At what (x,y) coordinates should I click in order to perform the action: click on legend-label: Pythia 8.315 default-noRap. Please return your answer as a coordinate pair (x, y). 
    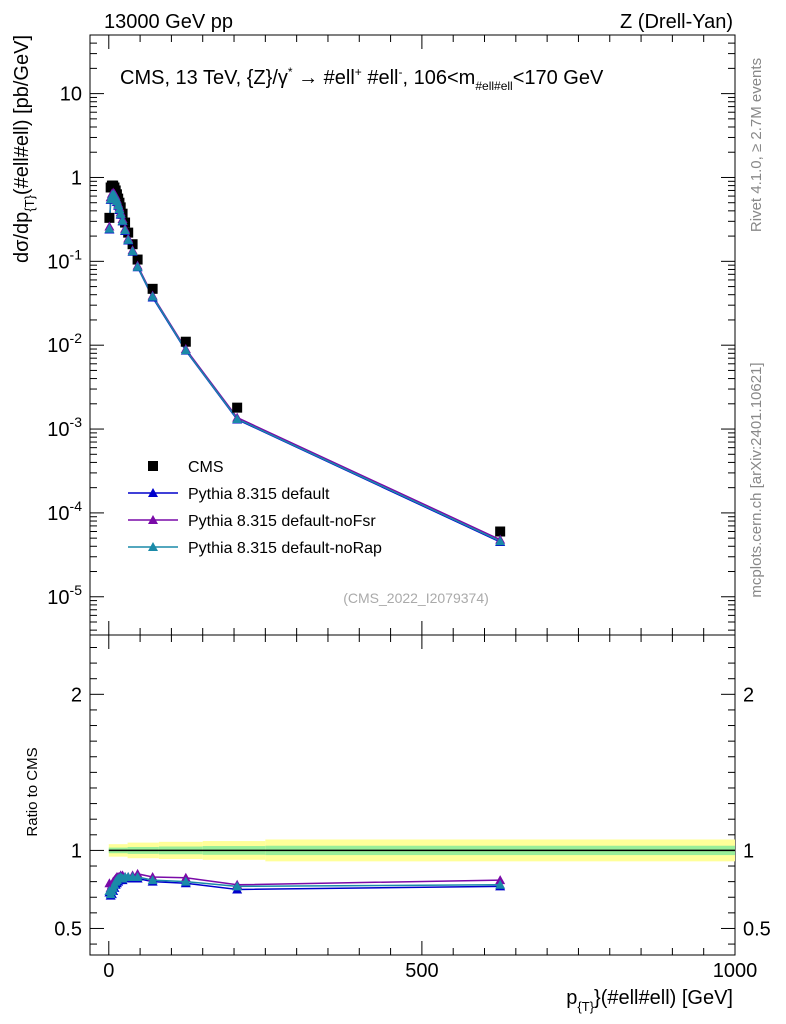
    Looking at the image, I should click on (285, 548).